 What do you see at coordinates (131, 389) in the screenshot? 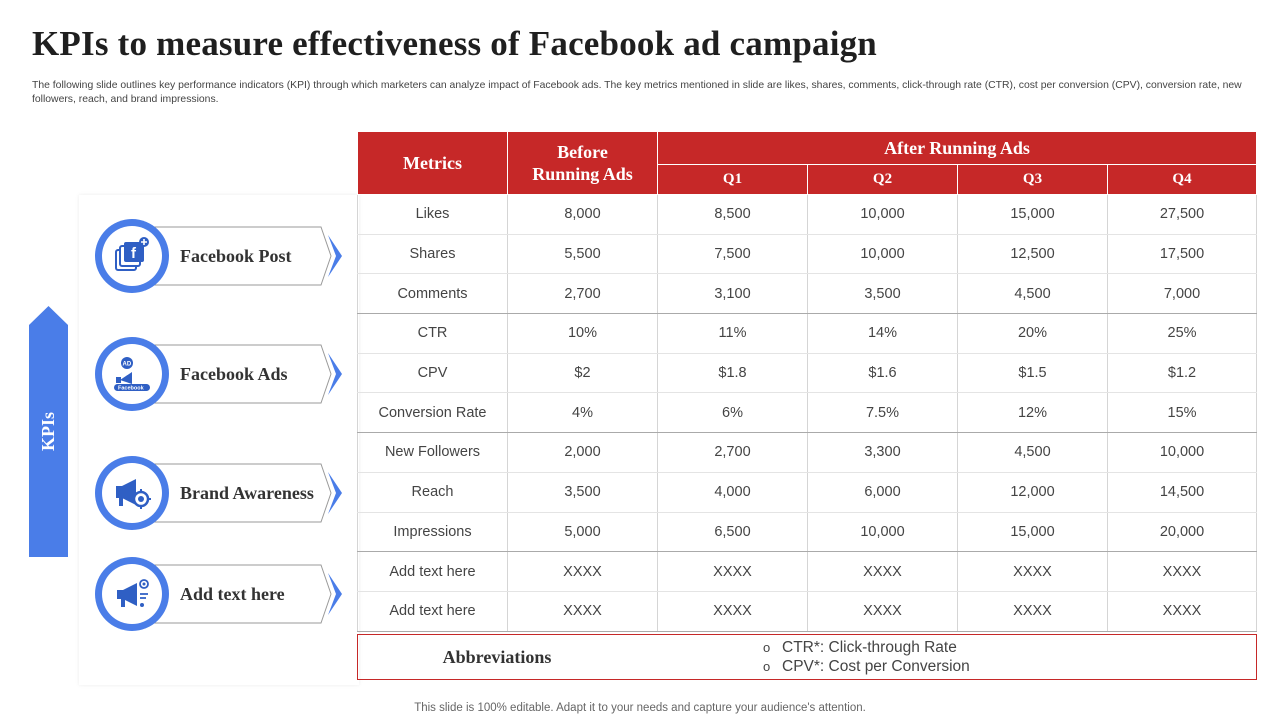
I see `svg-text: Facebook` at bounding box center [131, 389].